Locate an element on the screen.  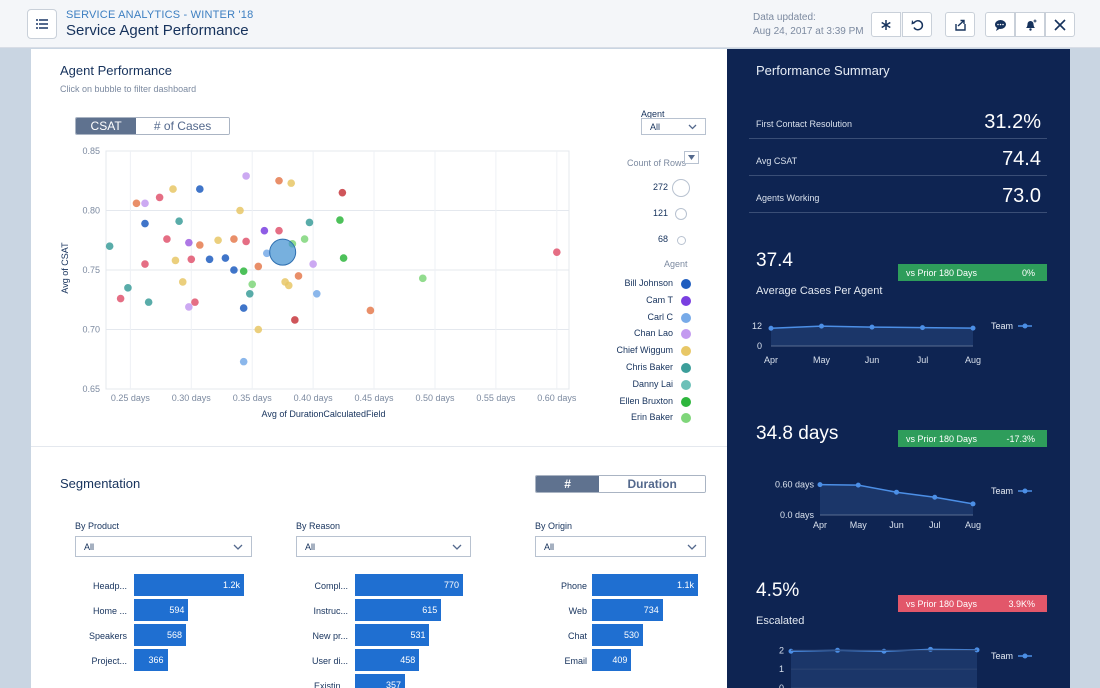
segmentation-bar: 1.2k is located at coordinates (189, 585).